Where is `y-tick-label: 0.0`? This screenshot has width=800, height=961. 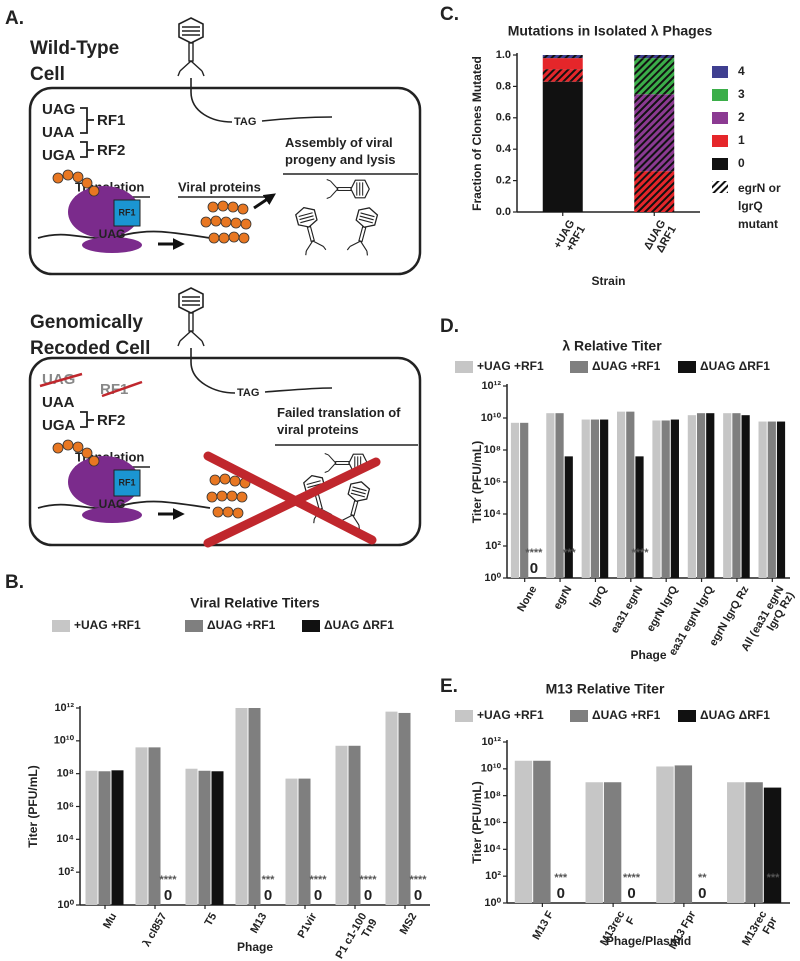
y-tick-label: 0.0 is located at coordinates (503, 212).